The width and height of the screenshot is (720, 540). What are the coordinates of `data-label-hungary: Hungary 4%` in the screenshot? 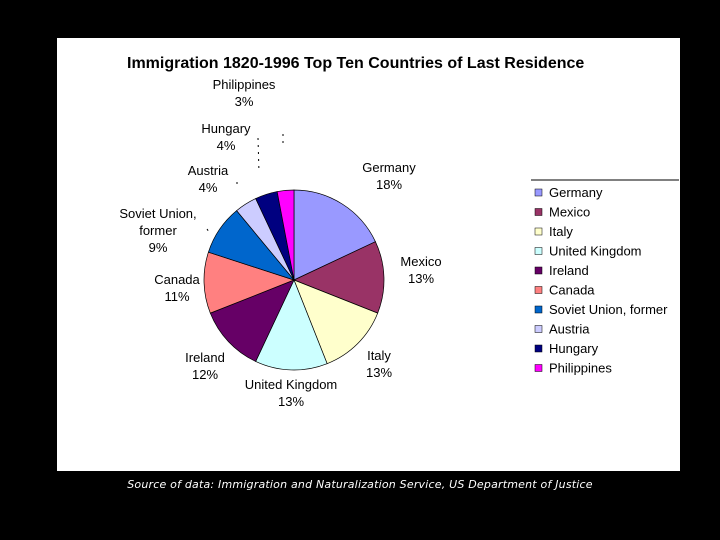 It's located at (226, 137).